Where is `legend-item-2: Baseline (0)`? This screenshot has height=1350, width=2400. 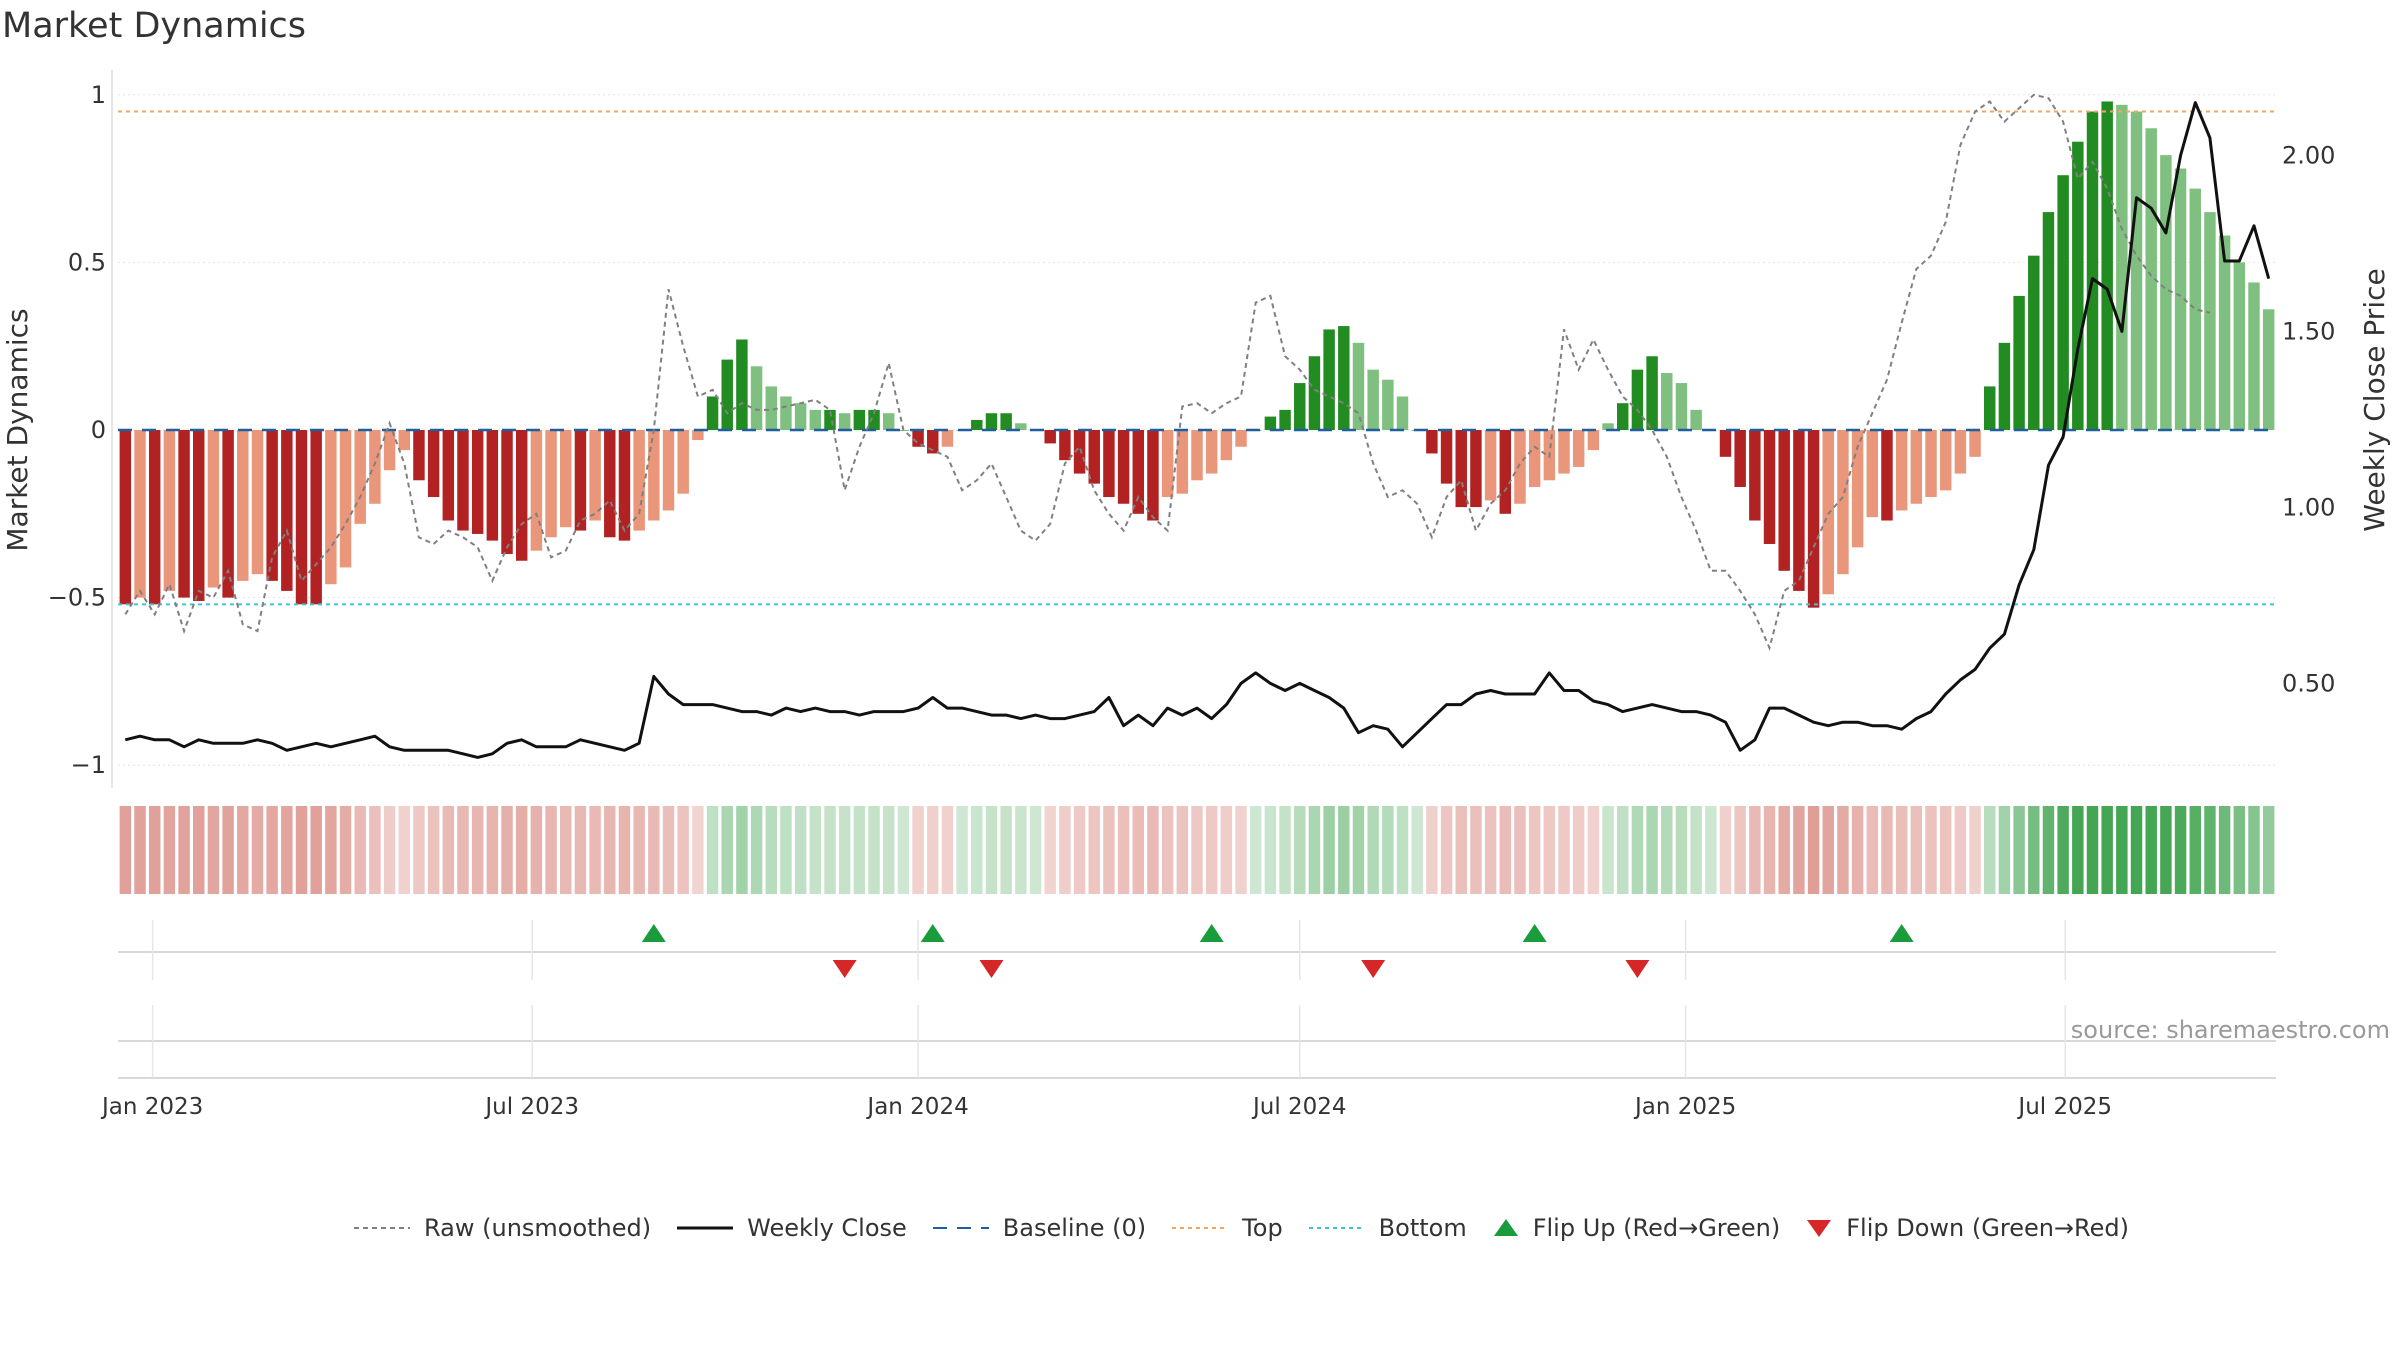
legend-item-2: Baseline (0) is located at coordinates (1038, 1228).